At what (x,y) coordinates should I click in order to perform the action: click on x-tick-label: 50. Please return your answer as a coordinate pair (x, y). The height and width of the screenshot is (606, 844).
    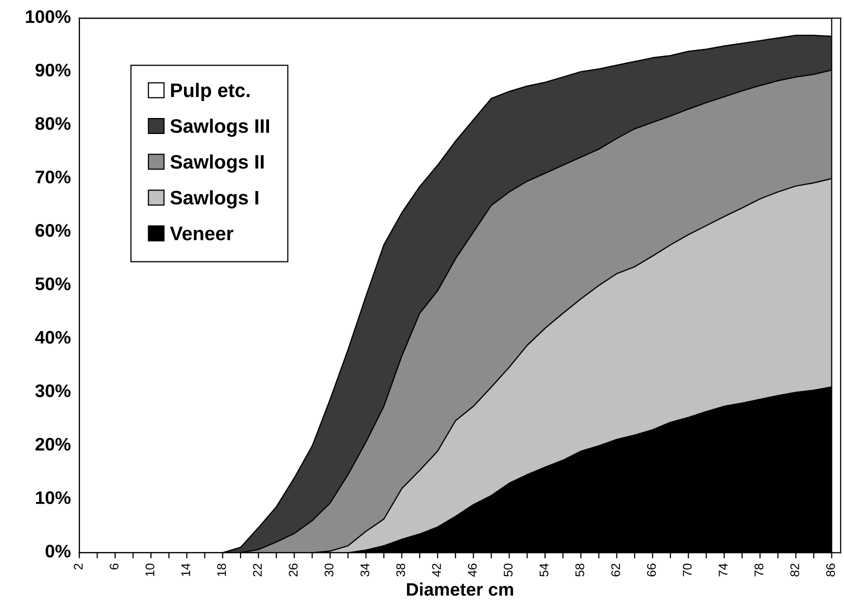
    Looking at the image, I should click on (508, 570).